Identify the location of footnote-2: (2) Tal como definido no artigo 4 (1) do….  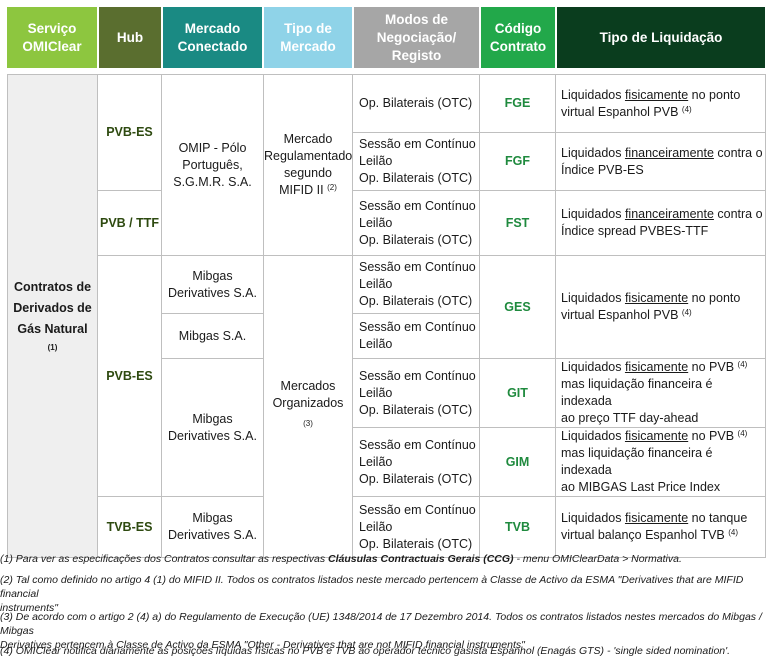
(372, 594).